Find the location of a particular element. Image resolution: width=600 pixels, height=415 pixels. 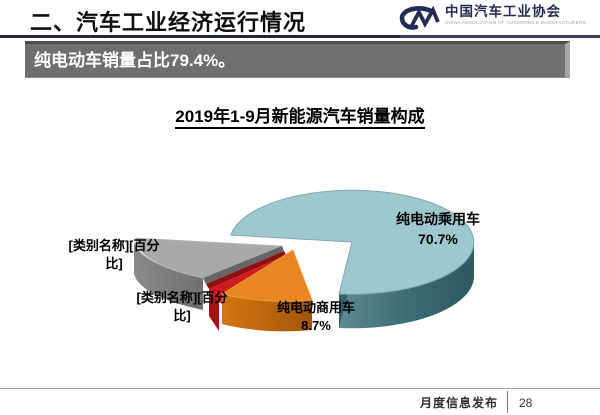

label-commercial-pct: 8.7% is located at coordinates (316, 325).